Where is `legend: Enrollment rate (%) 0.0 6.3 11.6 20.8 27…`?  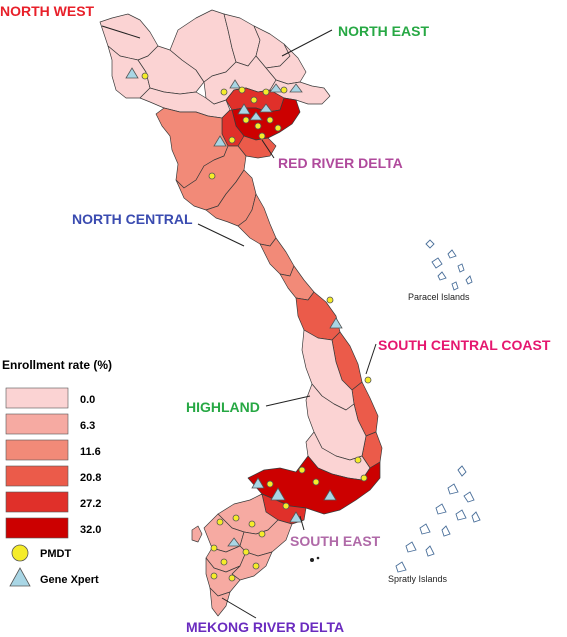 legend: Enrollment rate (%) 0.0 6.3 11.6 20.8 27… is located at coordinates (57, 472).